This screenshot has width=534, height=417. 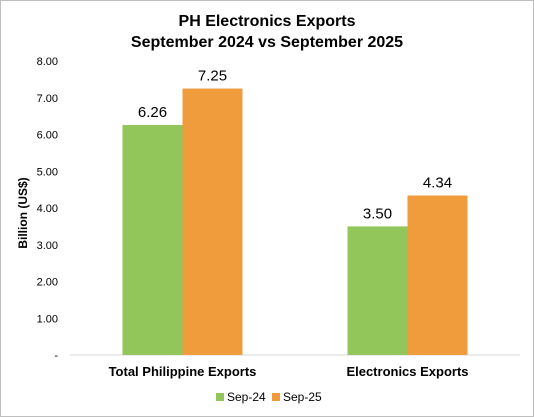 What do you see at coordinates (267, 42) in the screenshot?
I see `chart-subtitle: September 2024 vs September 2025` at bounding box center [267, 42].